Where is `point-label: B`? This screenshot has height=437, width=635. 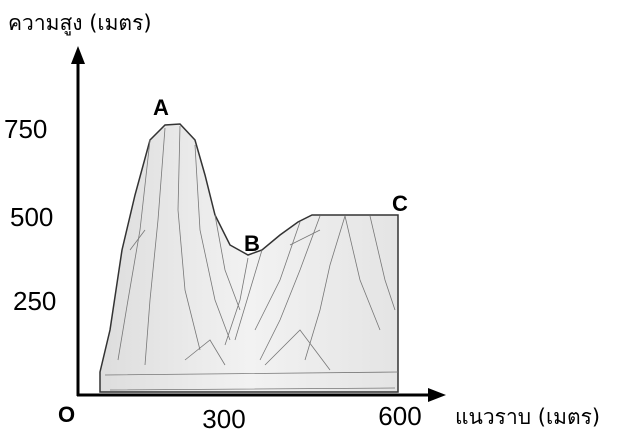 point-label: B is located at coordinates (252, 243).